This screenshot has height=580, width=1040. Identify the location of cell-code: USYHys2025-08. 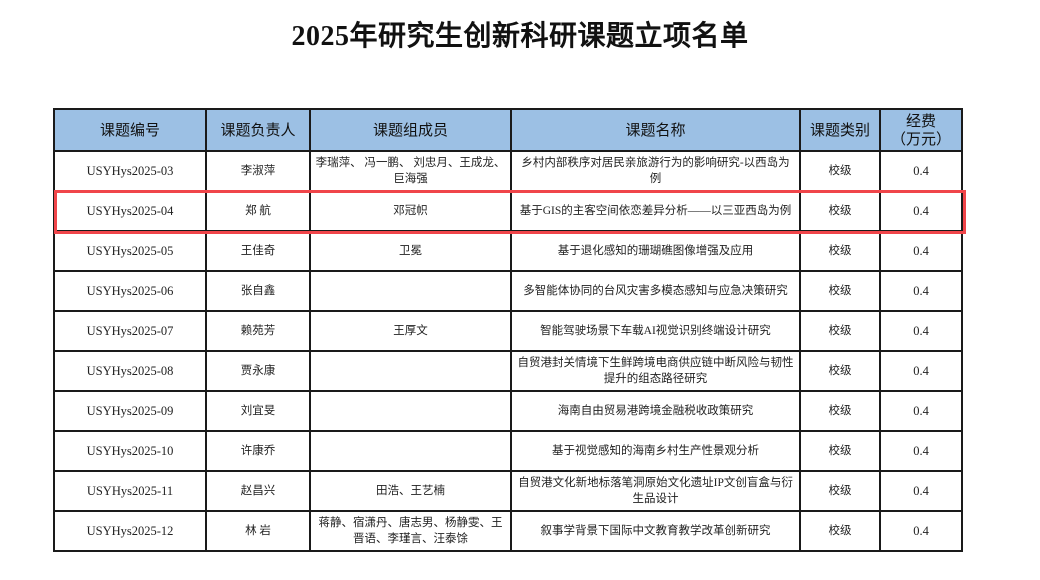
(130, 371).